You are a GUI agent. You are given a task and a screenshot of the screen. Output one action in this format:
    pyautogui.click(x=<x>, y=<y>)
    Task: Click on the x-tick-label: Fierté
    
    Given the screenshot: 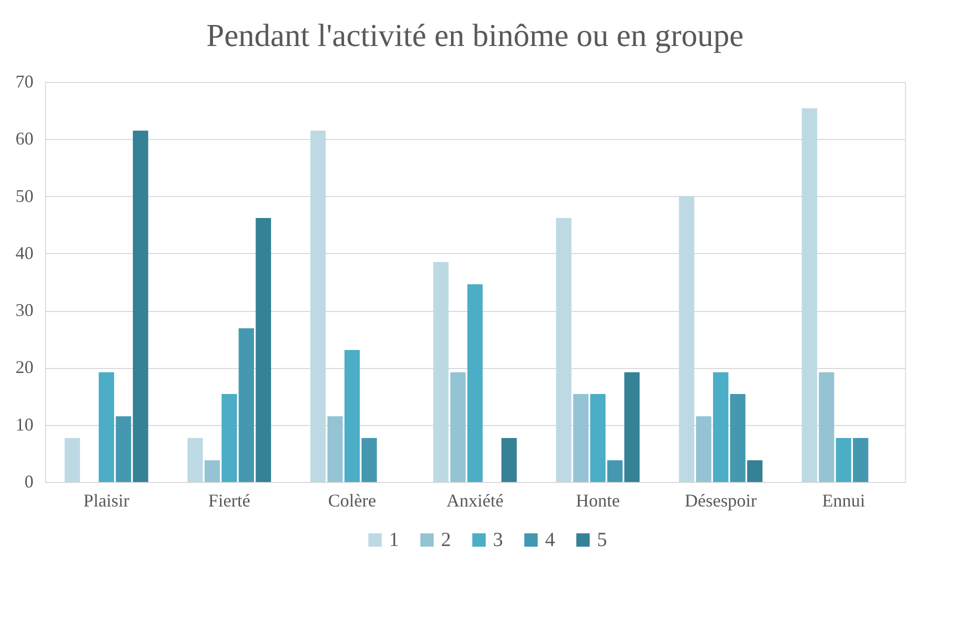 What is the action you would take?
    pyautogui.click(x=229, y=500)
    